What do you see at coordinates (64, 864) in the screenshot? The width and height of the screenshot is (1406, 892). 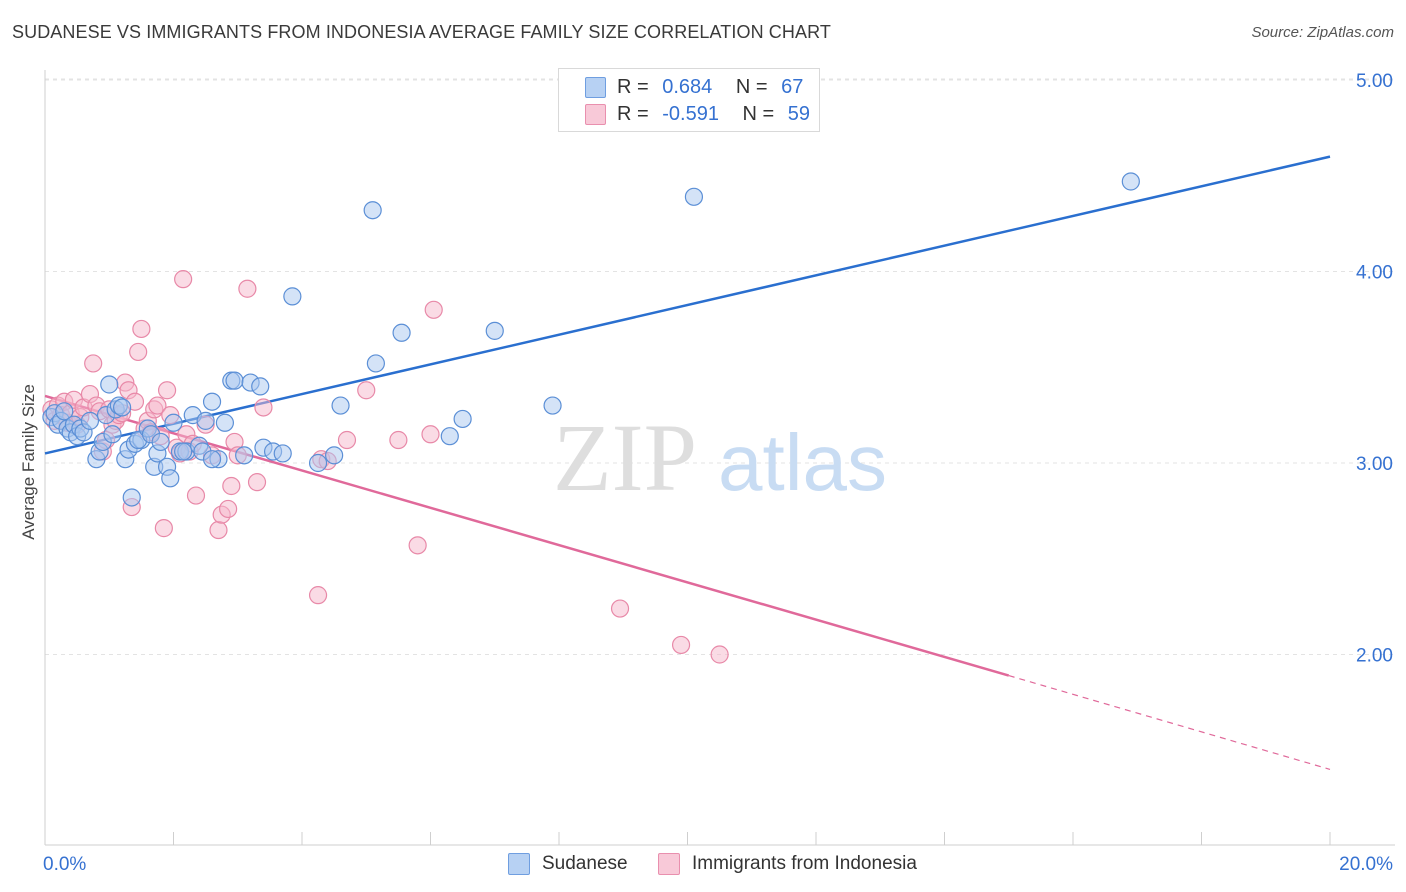 I see `x-tick-label: 0.0%` at bounding box center [64, 864].